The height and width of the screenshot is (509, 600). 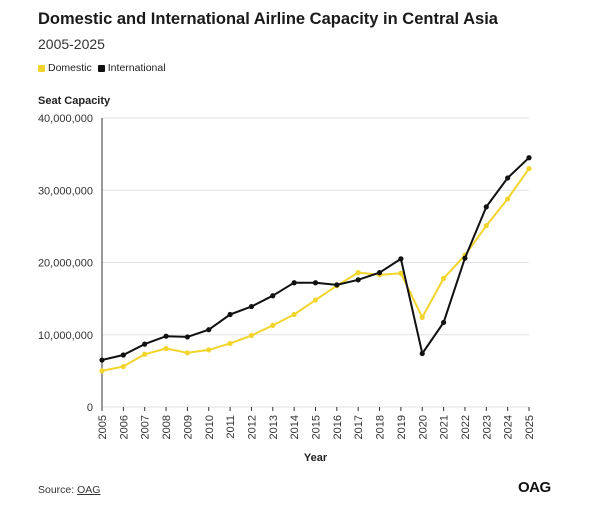 I want to click on x-tick-label: 2017, so click(x=359, y=427).